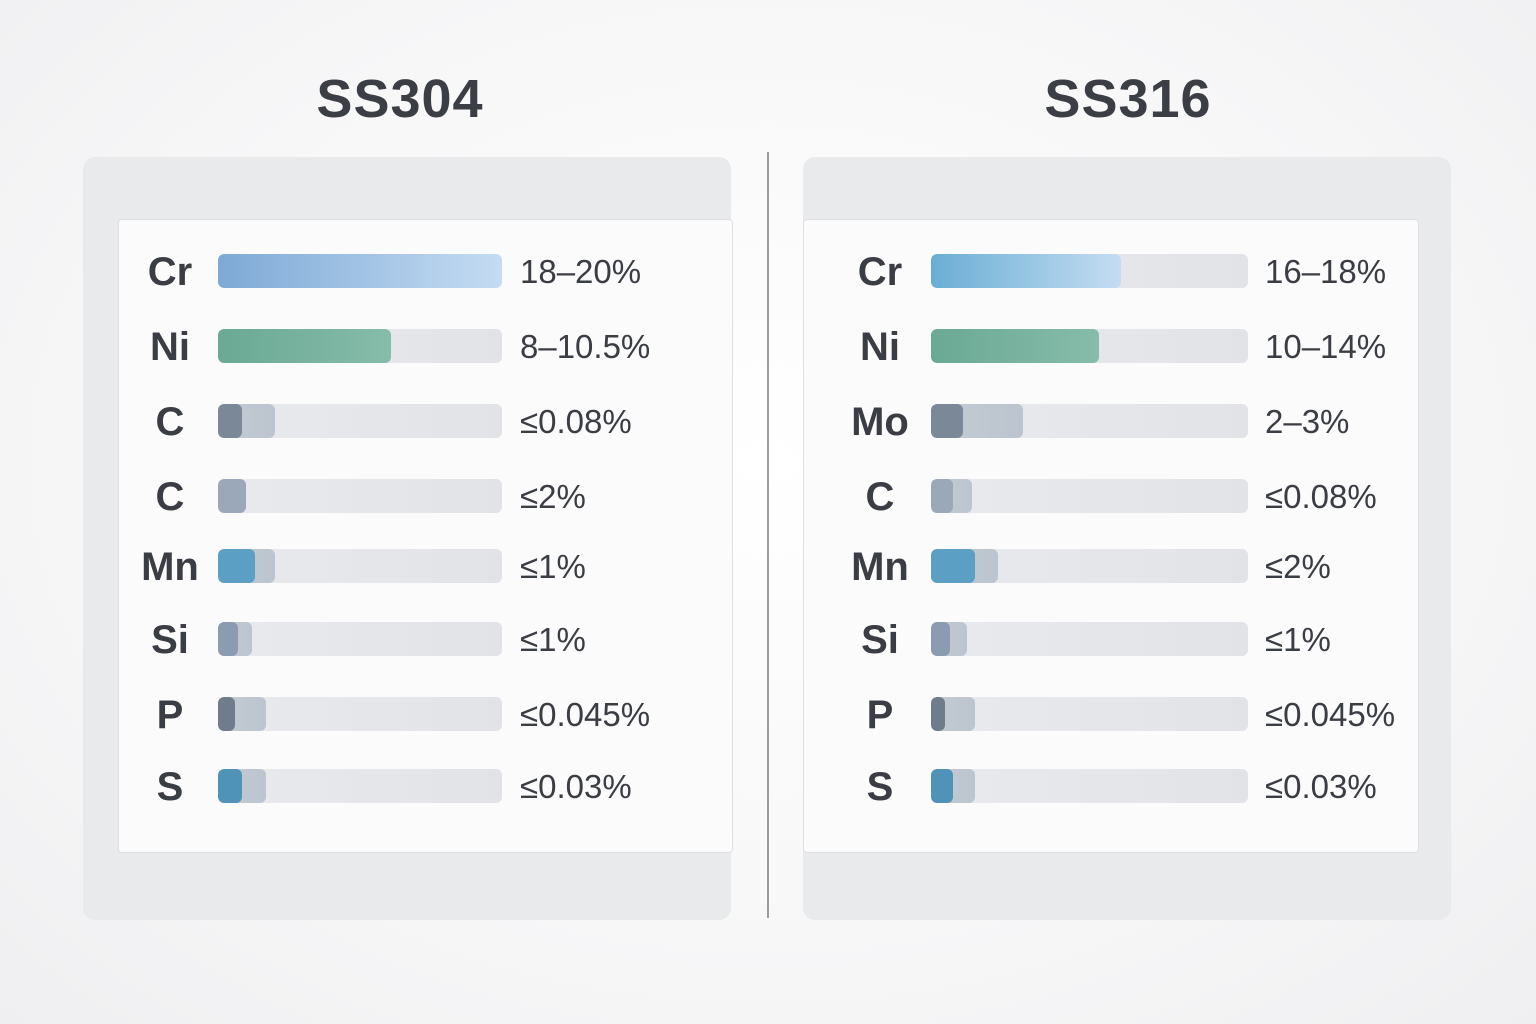 This screenshot has width=1536, height=1024. Describe the element at coordinates (1307, 421) in the screenshot. I see `value-label: 2–3%` at that location.